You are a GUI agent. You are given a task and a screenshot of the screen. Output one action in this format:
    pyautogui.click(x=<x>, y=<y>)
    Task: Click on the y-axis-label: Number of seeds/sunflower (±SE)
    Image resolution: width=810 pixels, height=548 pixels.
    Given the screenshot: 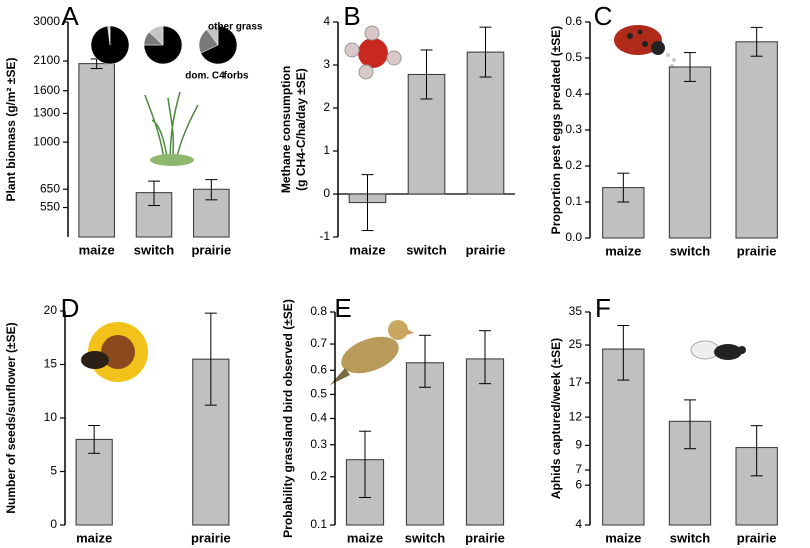 What is the action you would take?
    pyautogui.click(x=11, y=417)
    